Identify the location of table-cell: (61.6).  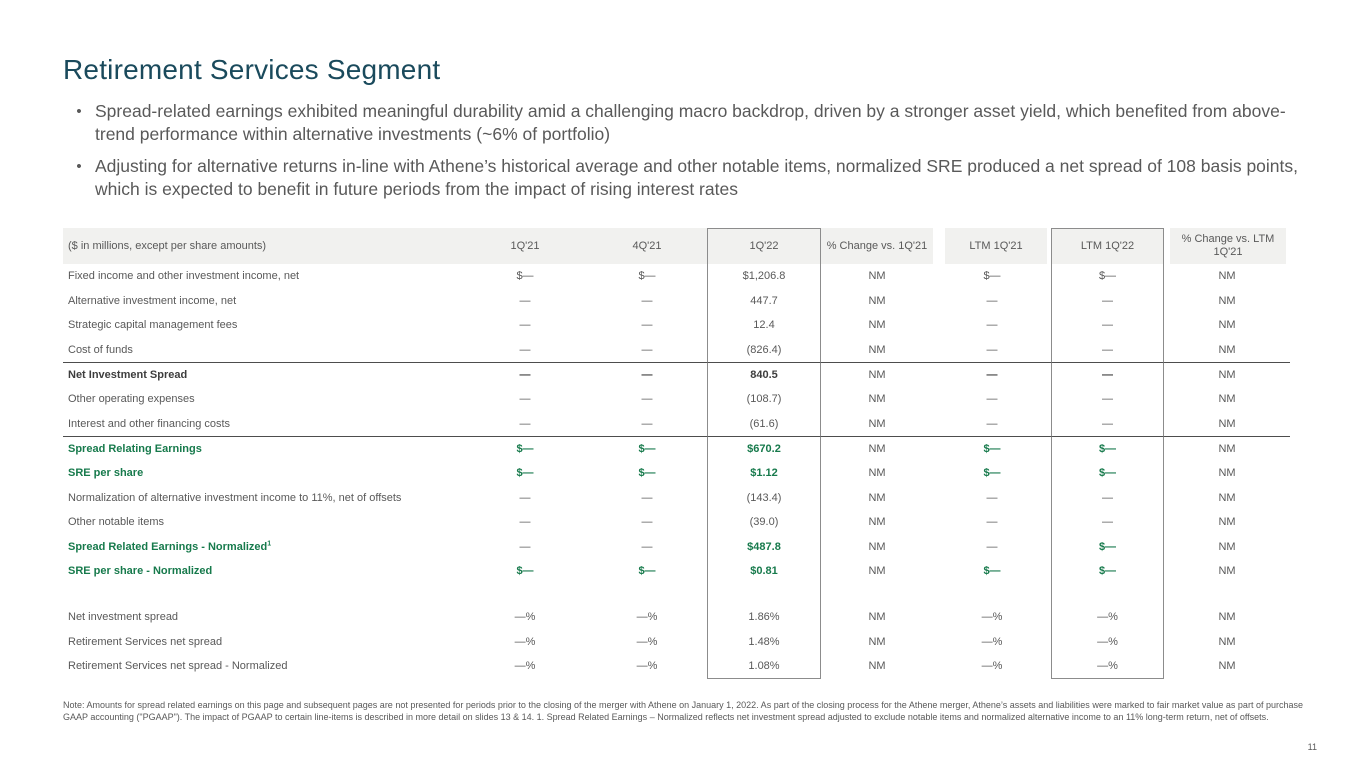
(764, 424).